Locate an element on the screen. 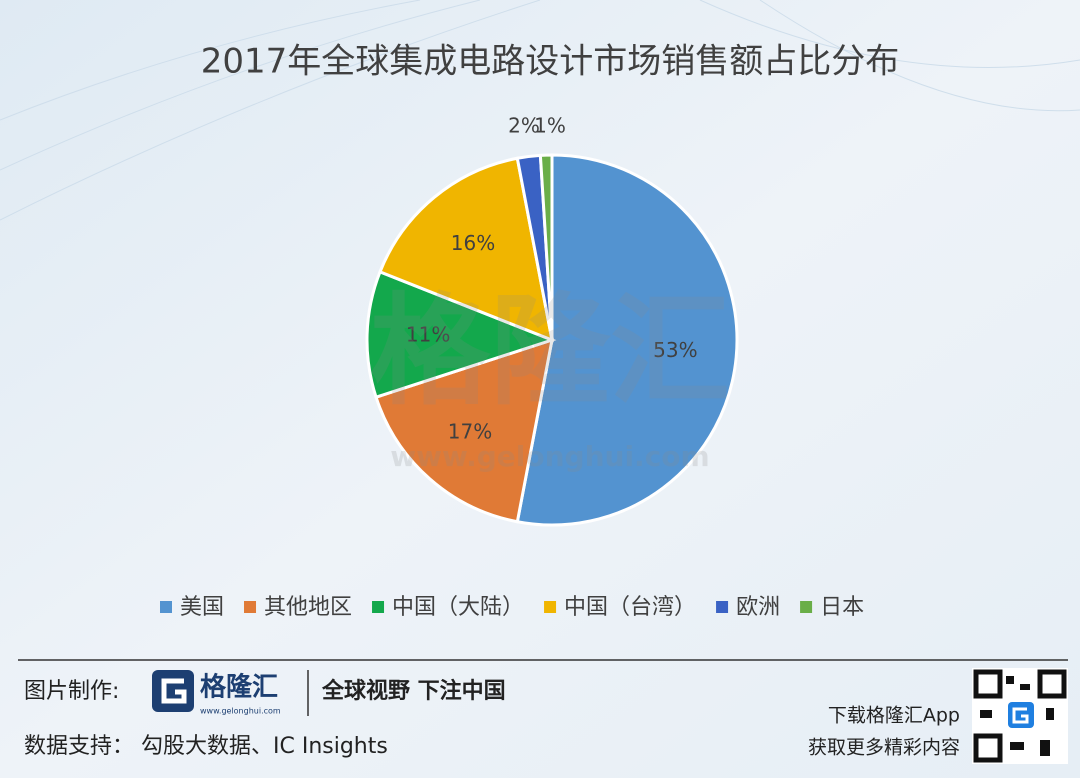 This screenshot has height=782, width=1080. chart-title: 2017年全球集成电路设计市场销售额占比分布 is located at coordinates (550, 62).